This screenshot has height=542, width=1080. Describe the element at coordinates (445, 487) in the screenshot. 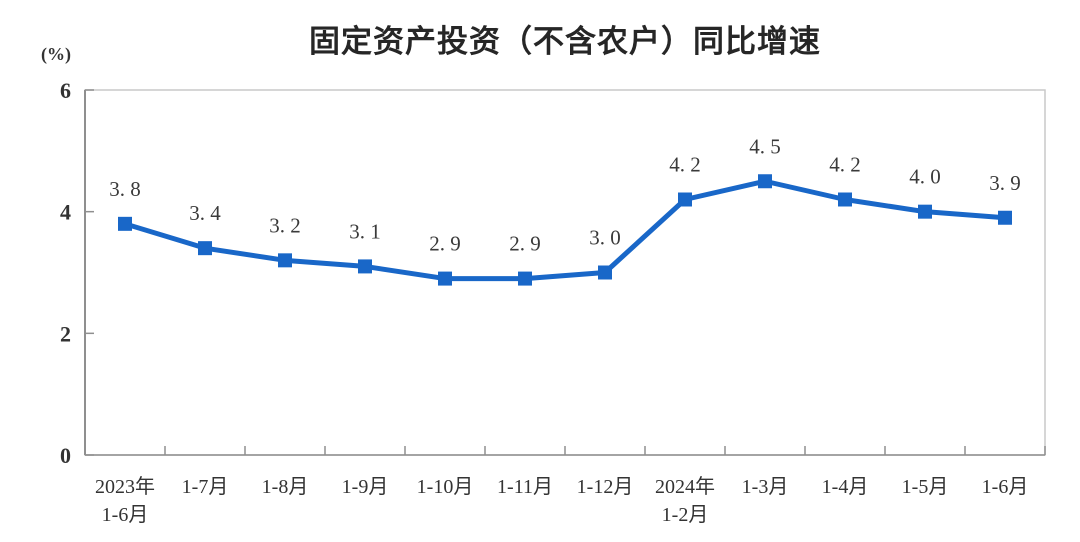

I see `x-tick-label: 1-10月` at that location.